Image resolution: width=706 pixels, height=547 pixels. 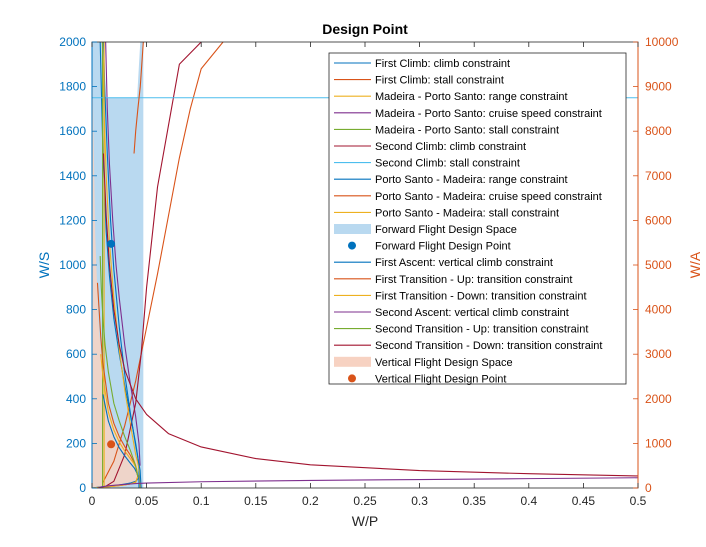 I want to click on left-tick-label: 0, so click(x=82, y=488).